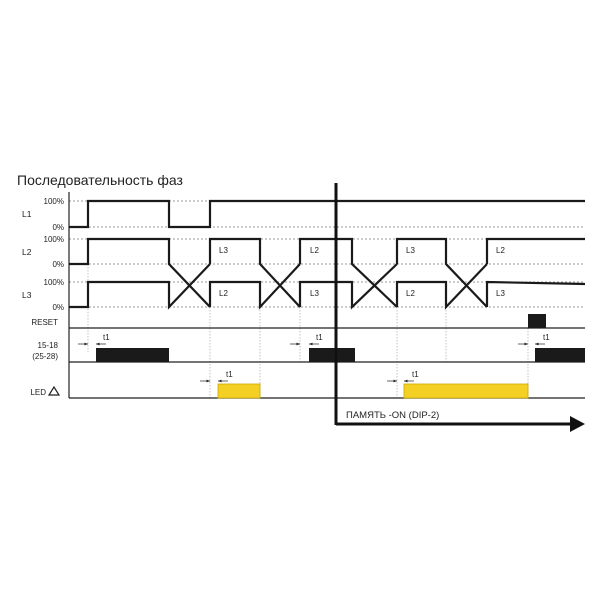 Image resolution: width=600 pixels, height=600 pixels. What do you see at coordinates (44, 322) in the screenshot?
I see `svg-text: RESET` at bounding box center [44, 322].